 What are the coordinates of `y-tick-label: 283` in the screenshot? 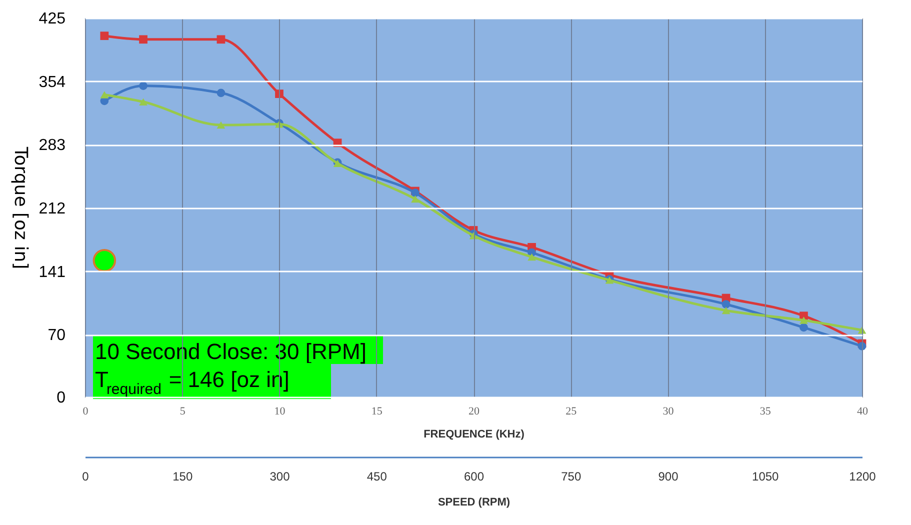 It's located at (52, 145).